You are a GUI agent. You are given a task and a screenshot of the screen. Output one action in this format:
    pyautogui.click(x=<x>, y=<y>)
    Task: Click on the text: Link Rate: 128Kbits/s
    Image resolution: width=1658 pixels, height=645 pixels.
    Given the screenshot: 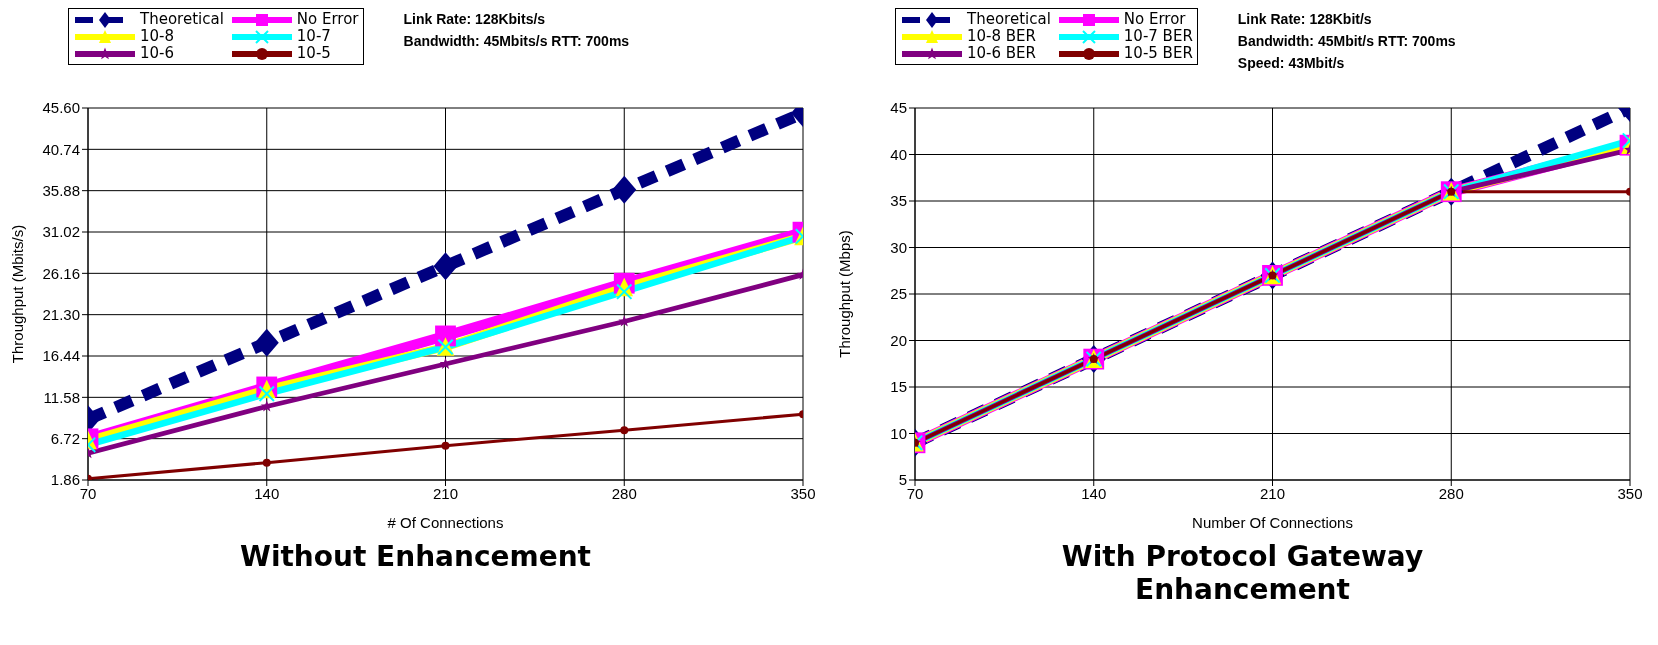 What is the action you would take?
    pyautogui.click(x=475, y=19)
    